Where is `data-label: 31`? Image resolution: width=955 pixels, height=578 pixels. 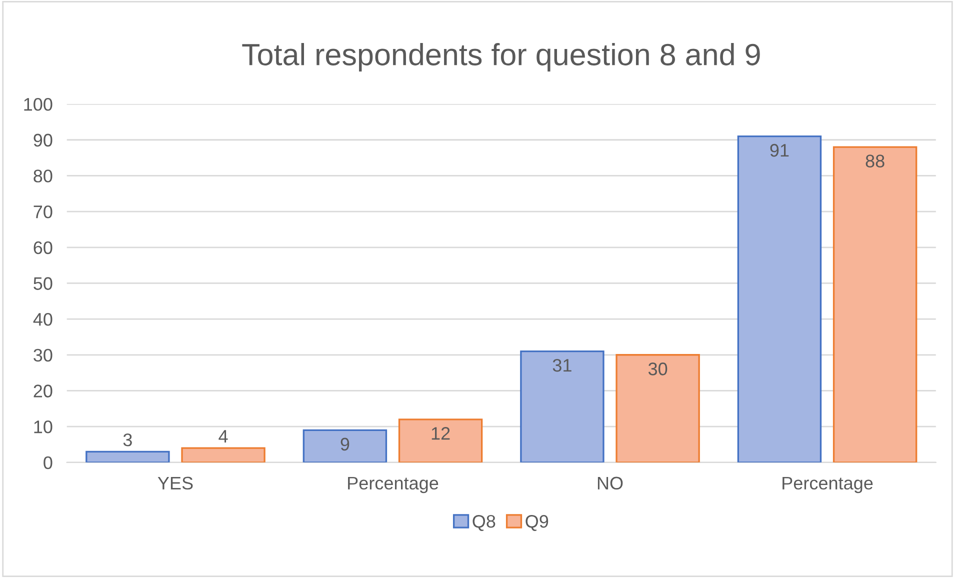
data-label: 31 is located at coordinates (562, 365).